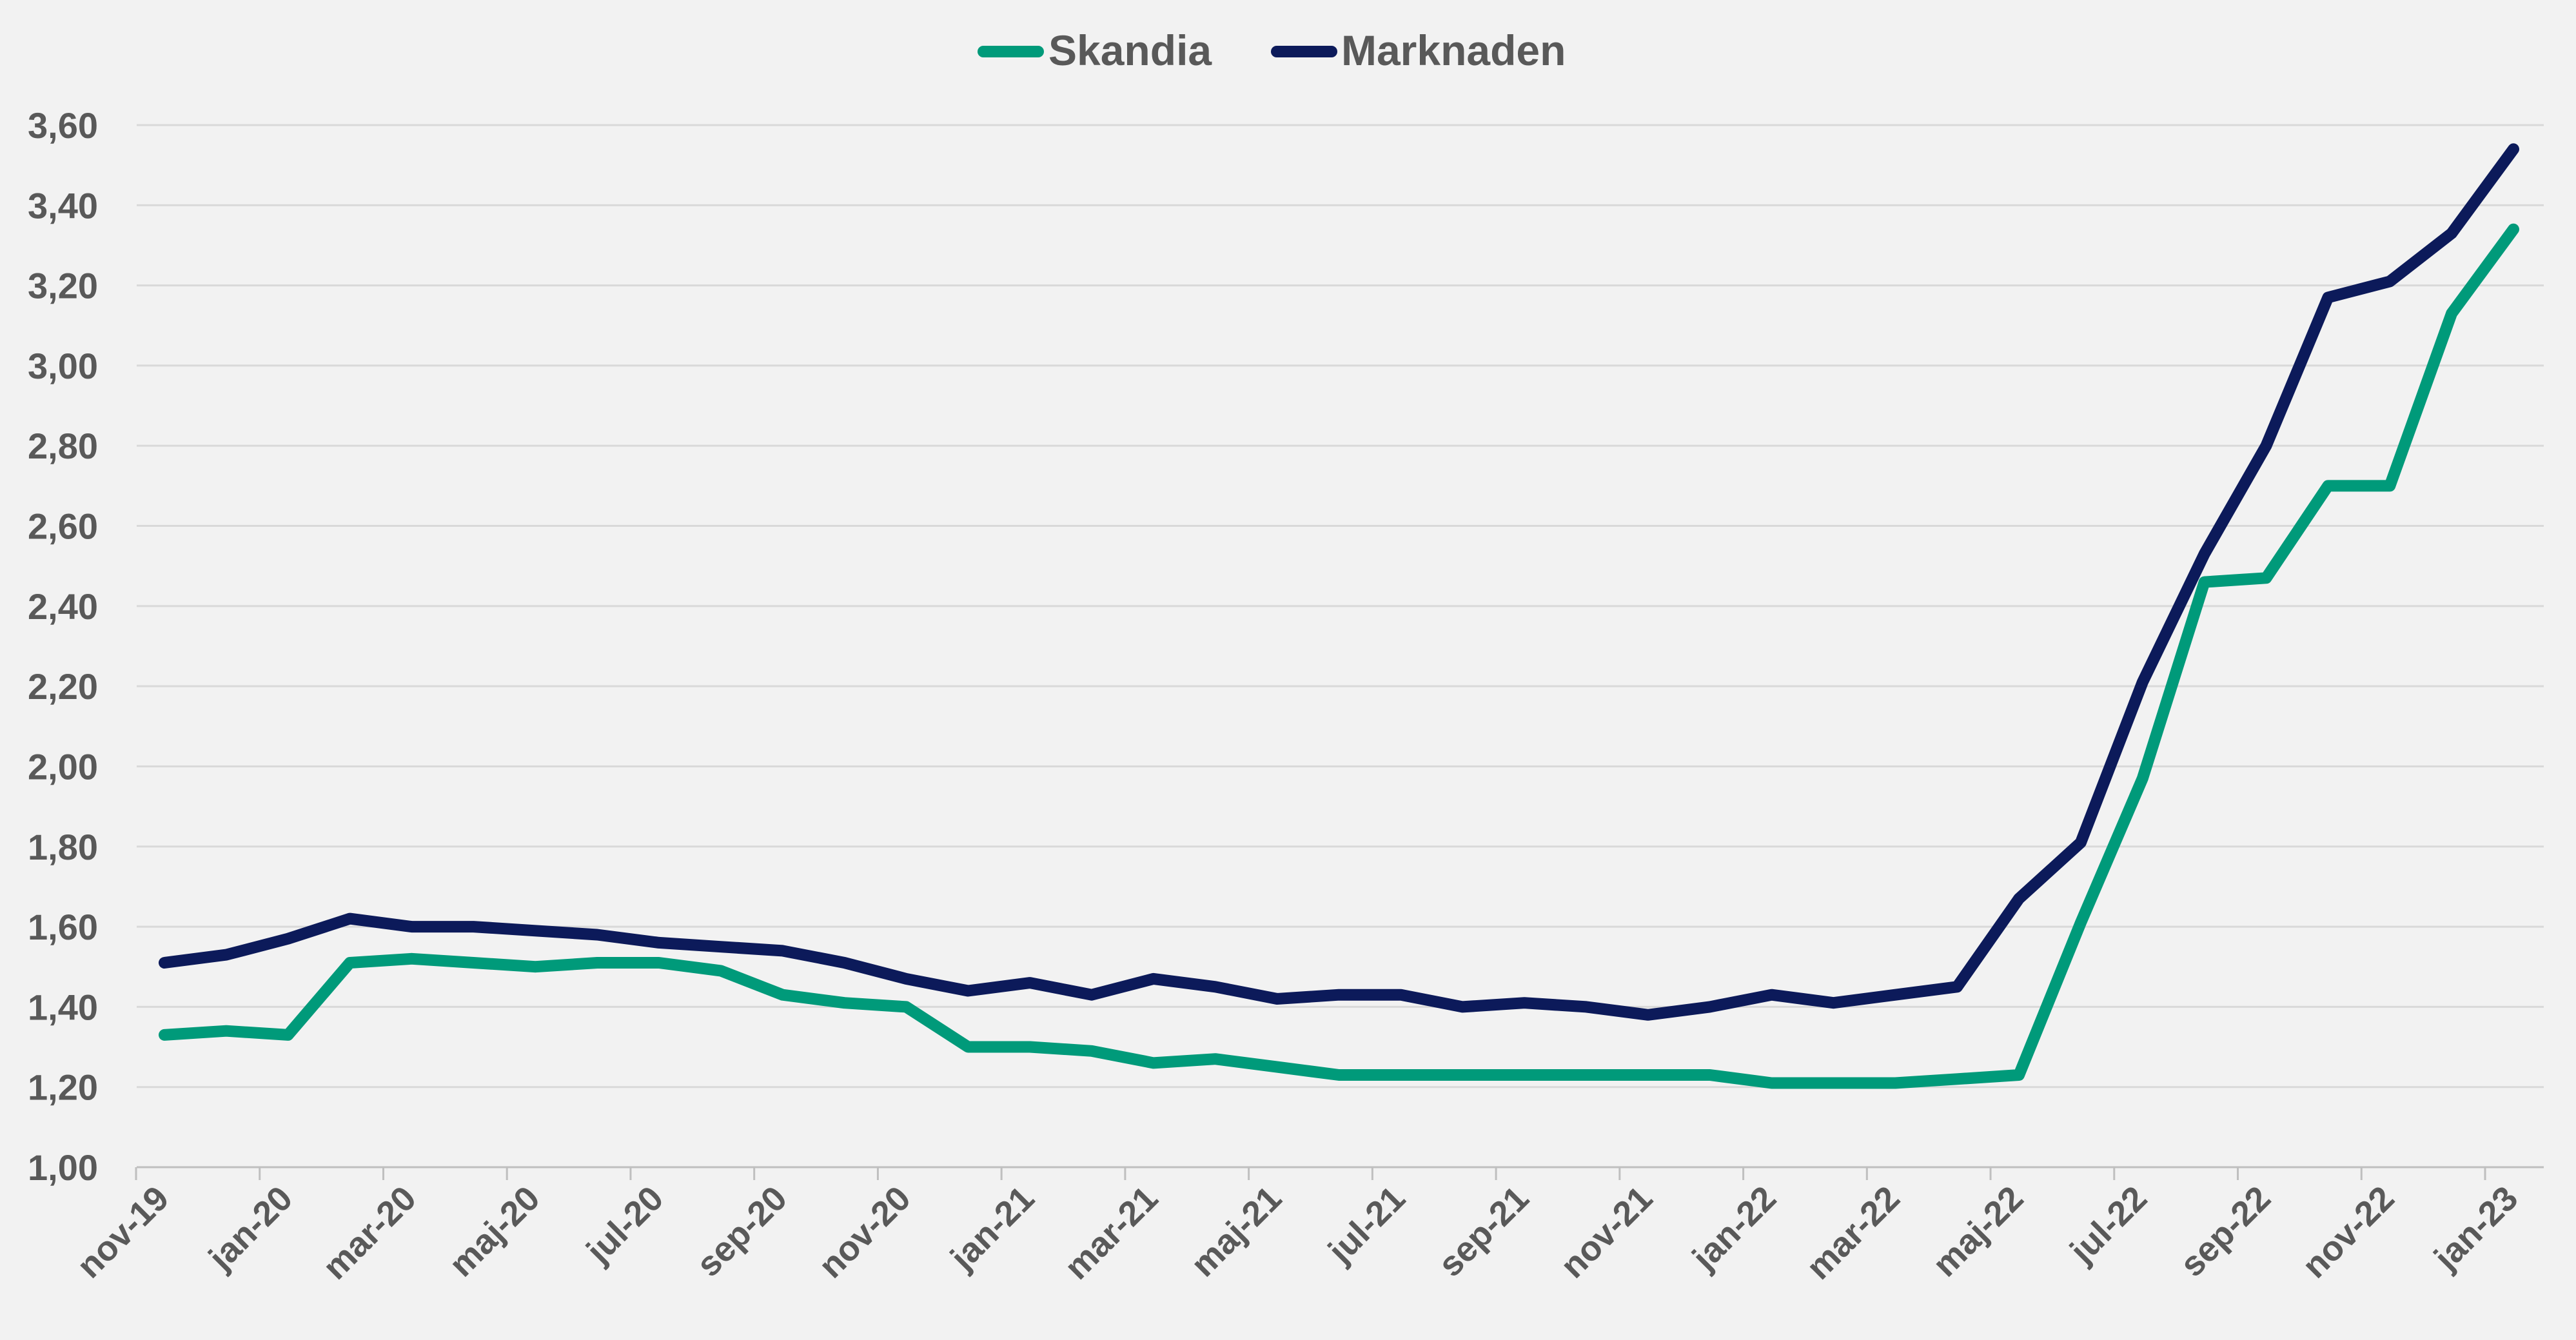 This screenshot has width=2576, height=1340. What do you see at coordinates (63, 606) in the screenshot?
I see `y-tick-label: 2,40` at bounding box center [63, 606].